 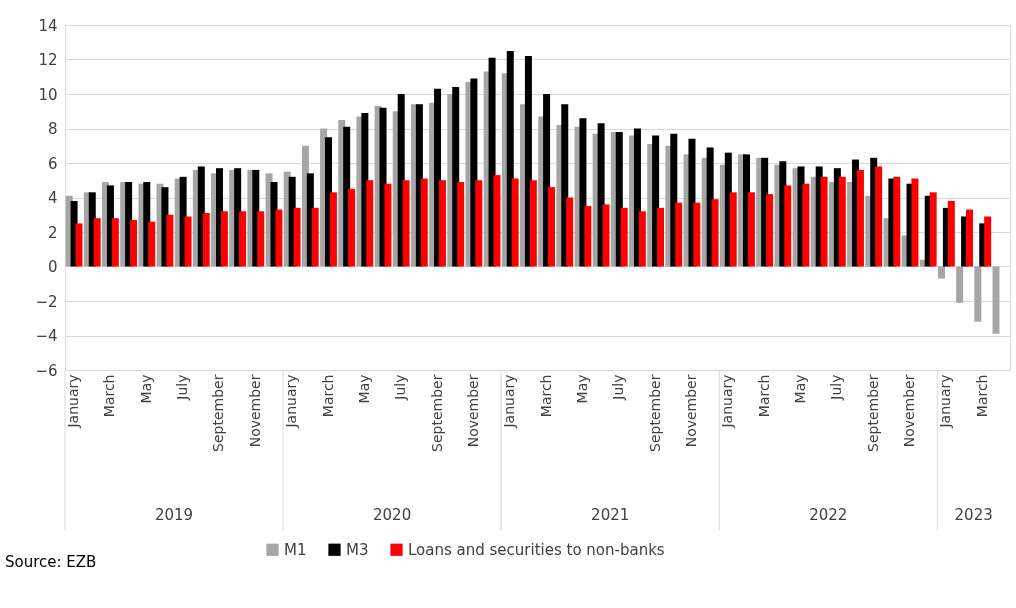 I want to click on y-tick-label: 12, so click(x=48, y=60).